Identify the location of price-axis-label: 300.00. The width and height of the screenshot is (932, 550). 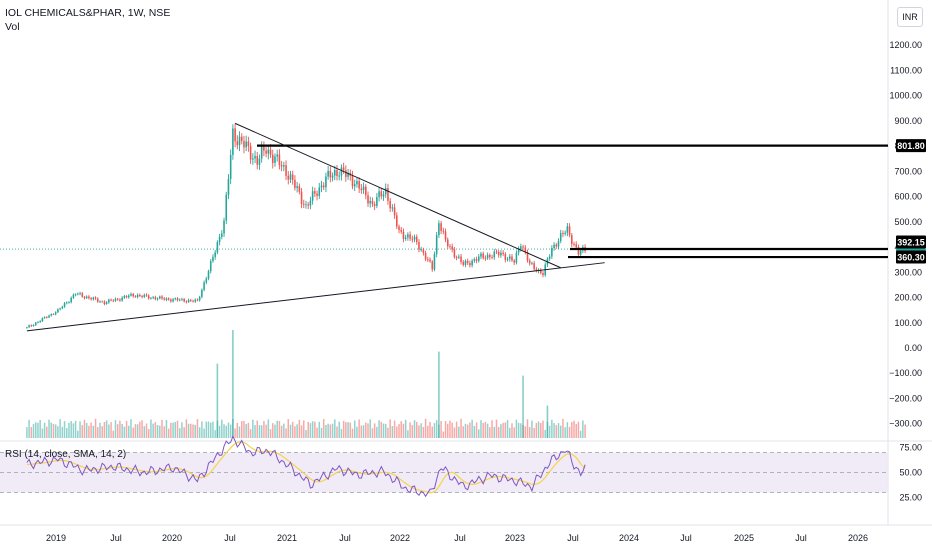
(908, 272).